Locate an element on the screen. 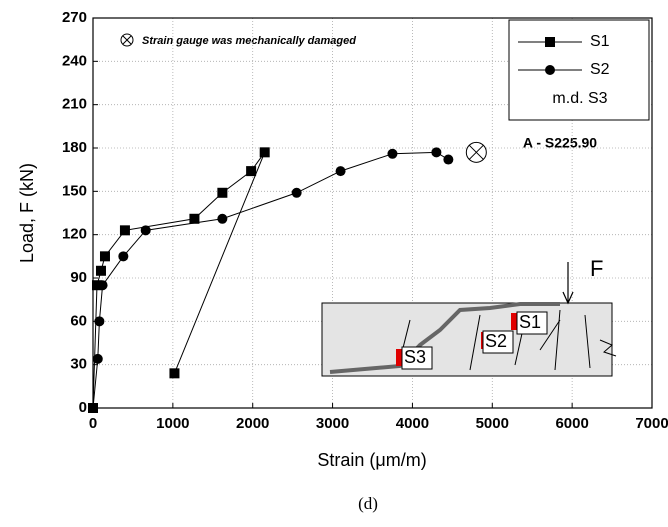 The height and width of the screenshot is (527, 668). inset-label: S1 is located at coordinates (530, 322).